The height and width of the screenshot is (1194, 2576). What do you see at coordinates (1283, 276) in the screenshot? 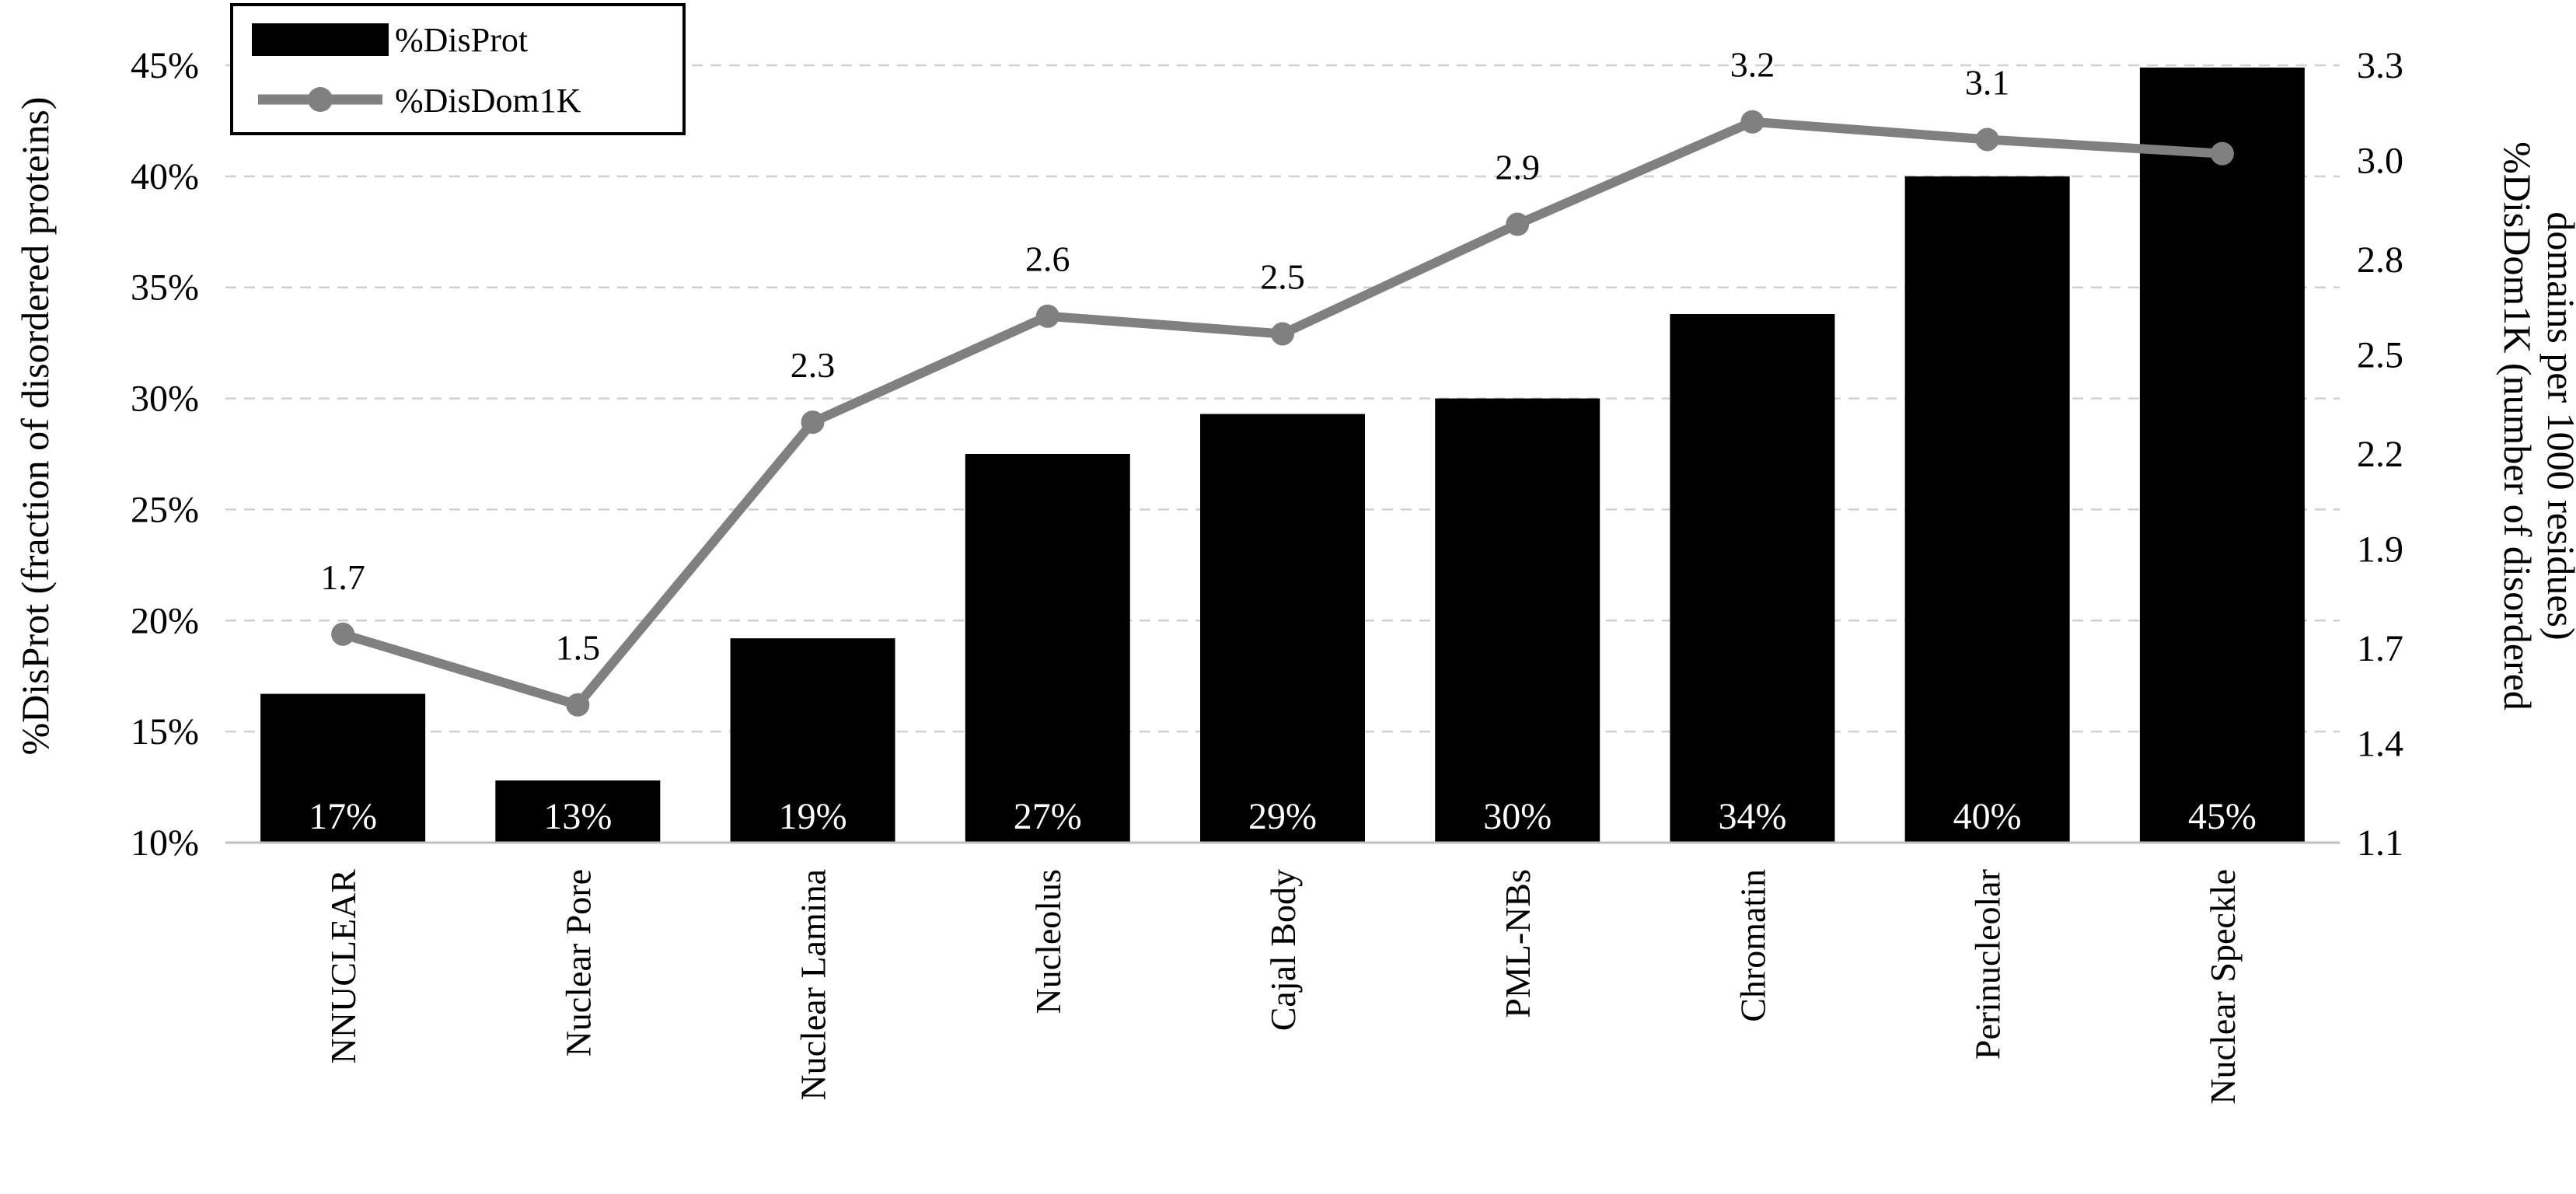
I see `line-value-label: 2.5` at bounding box center [1283, 276].